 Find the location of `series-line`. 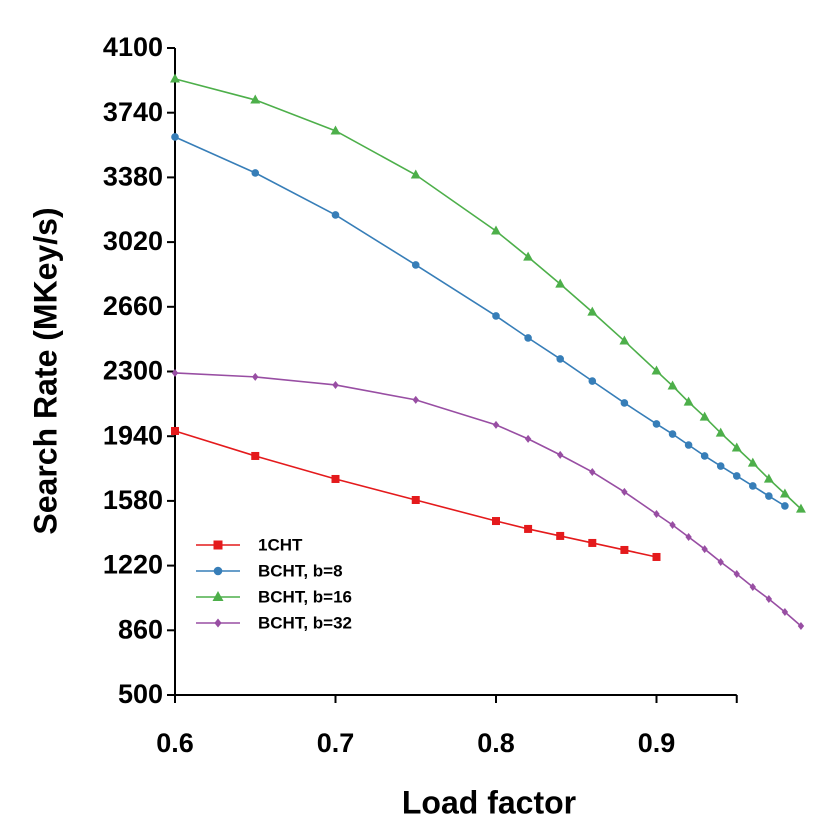

series-line is located at coordinates (415, 494).